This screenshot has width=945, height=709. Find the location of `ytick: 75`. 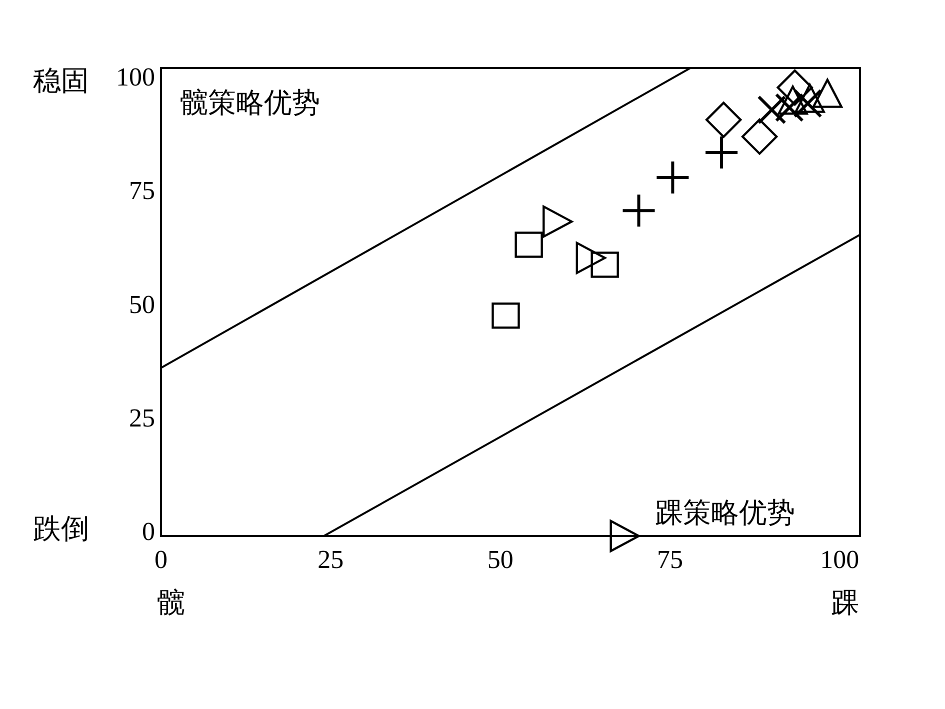

ytick: 75 is located at coordinates (142, 191).